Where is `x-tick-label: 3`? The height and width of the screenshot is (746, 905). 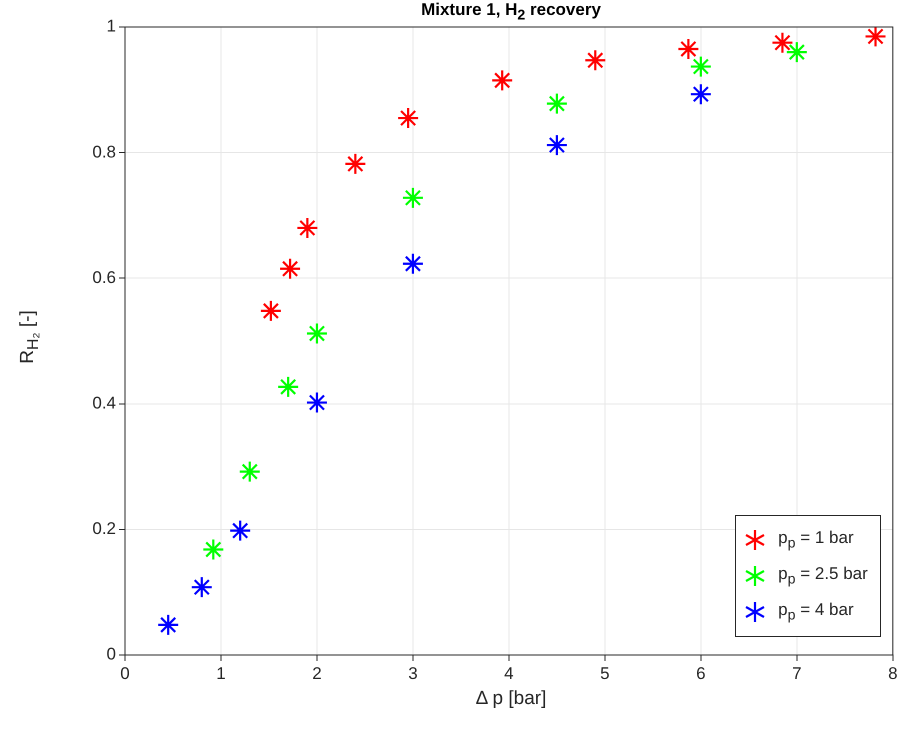
x-tick-label: 3 is located at coordinates (413, 673).